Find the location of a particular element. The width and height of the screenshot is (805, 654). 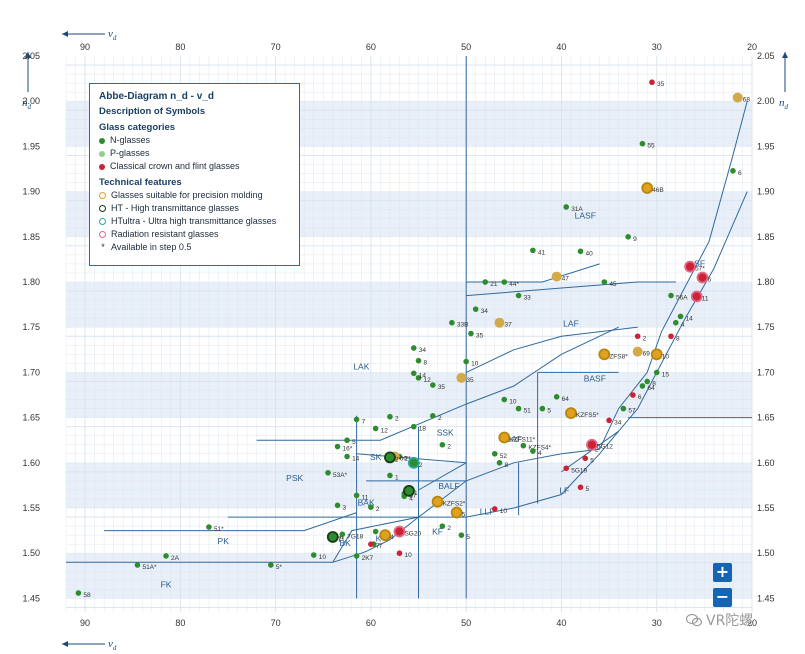

zoom-out-button: − is located at coordinates (722, 597).